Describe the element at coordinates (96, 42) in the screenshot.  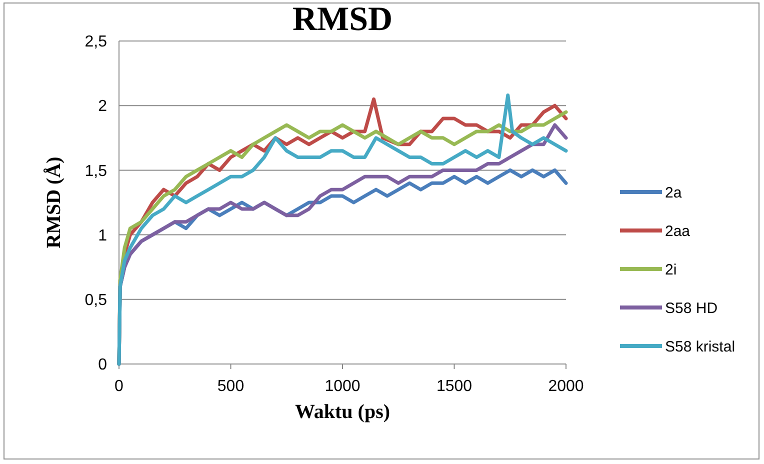
I see `y-tick-label: 2,5` at that location.